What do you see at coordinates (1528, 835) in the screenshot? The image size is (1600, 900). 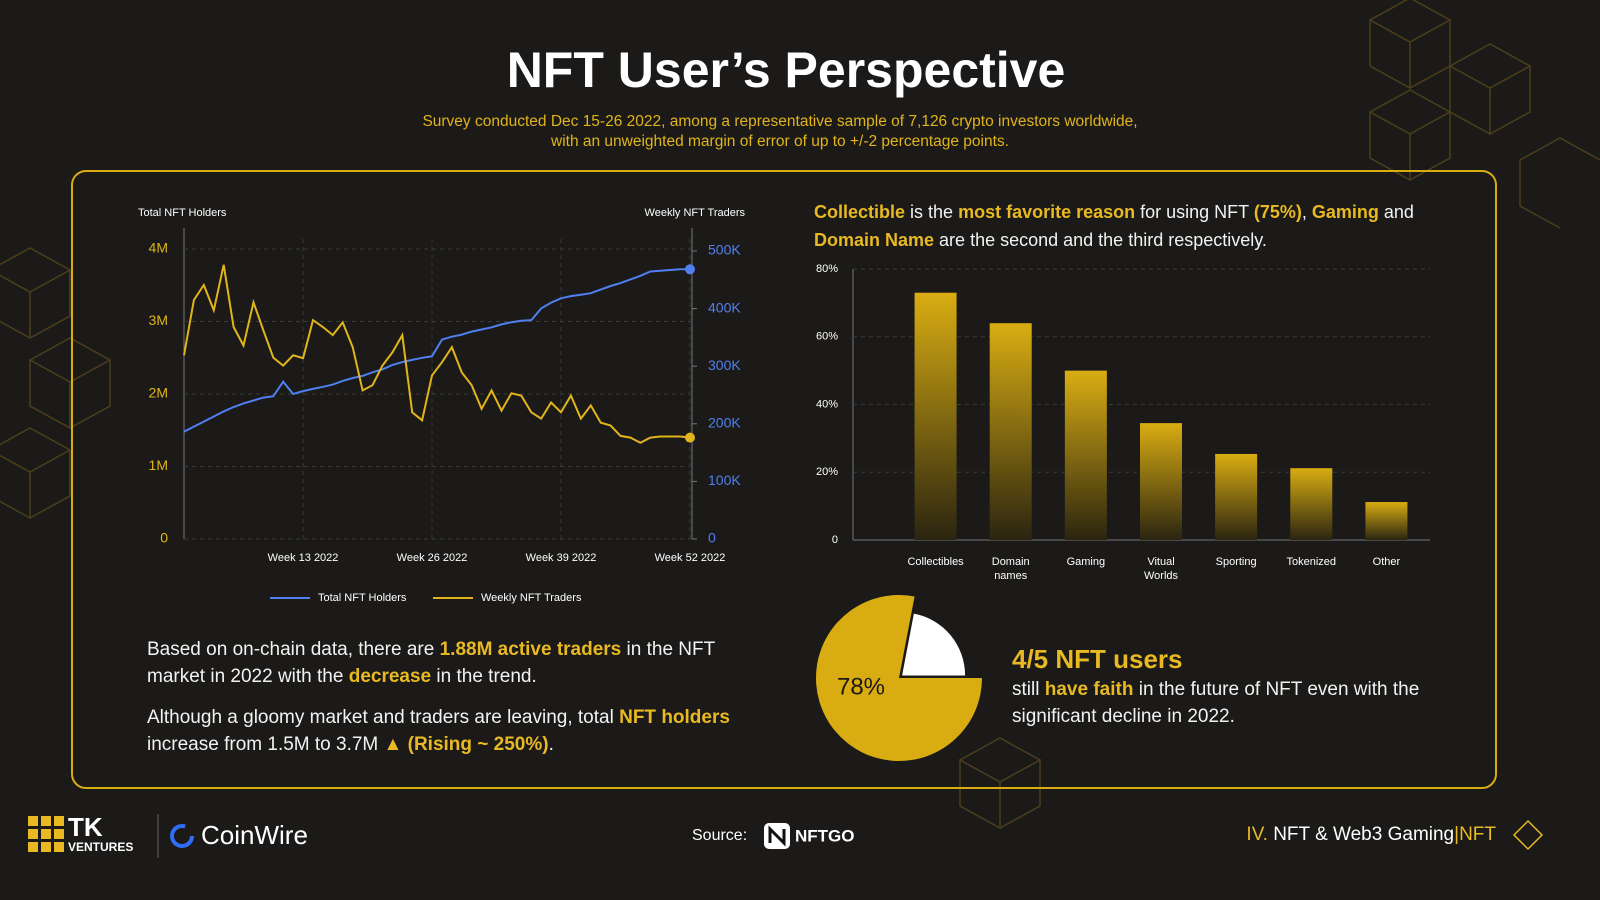 I see `diamond` at bounding box center [1528, 835].